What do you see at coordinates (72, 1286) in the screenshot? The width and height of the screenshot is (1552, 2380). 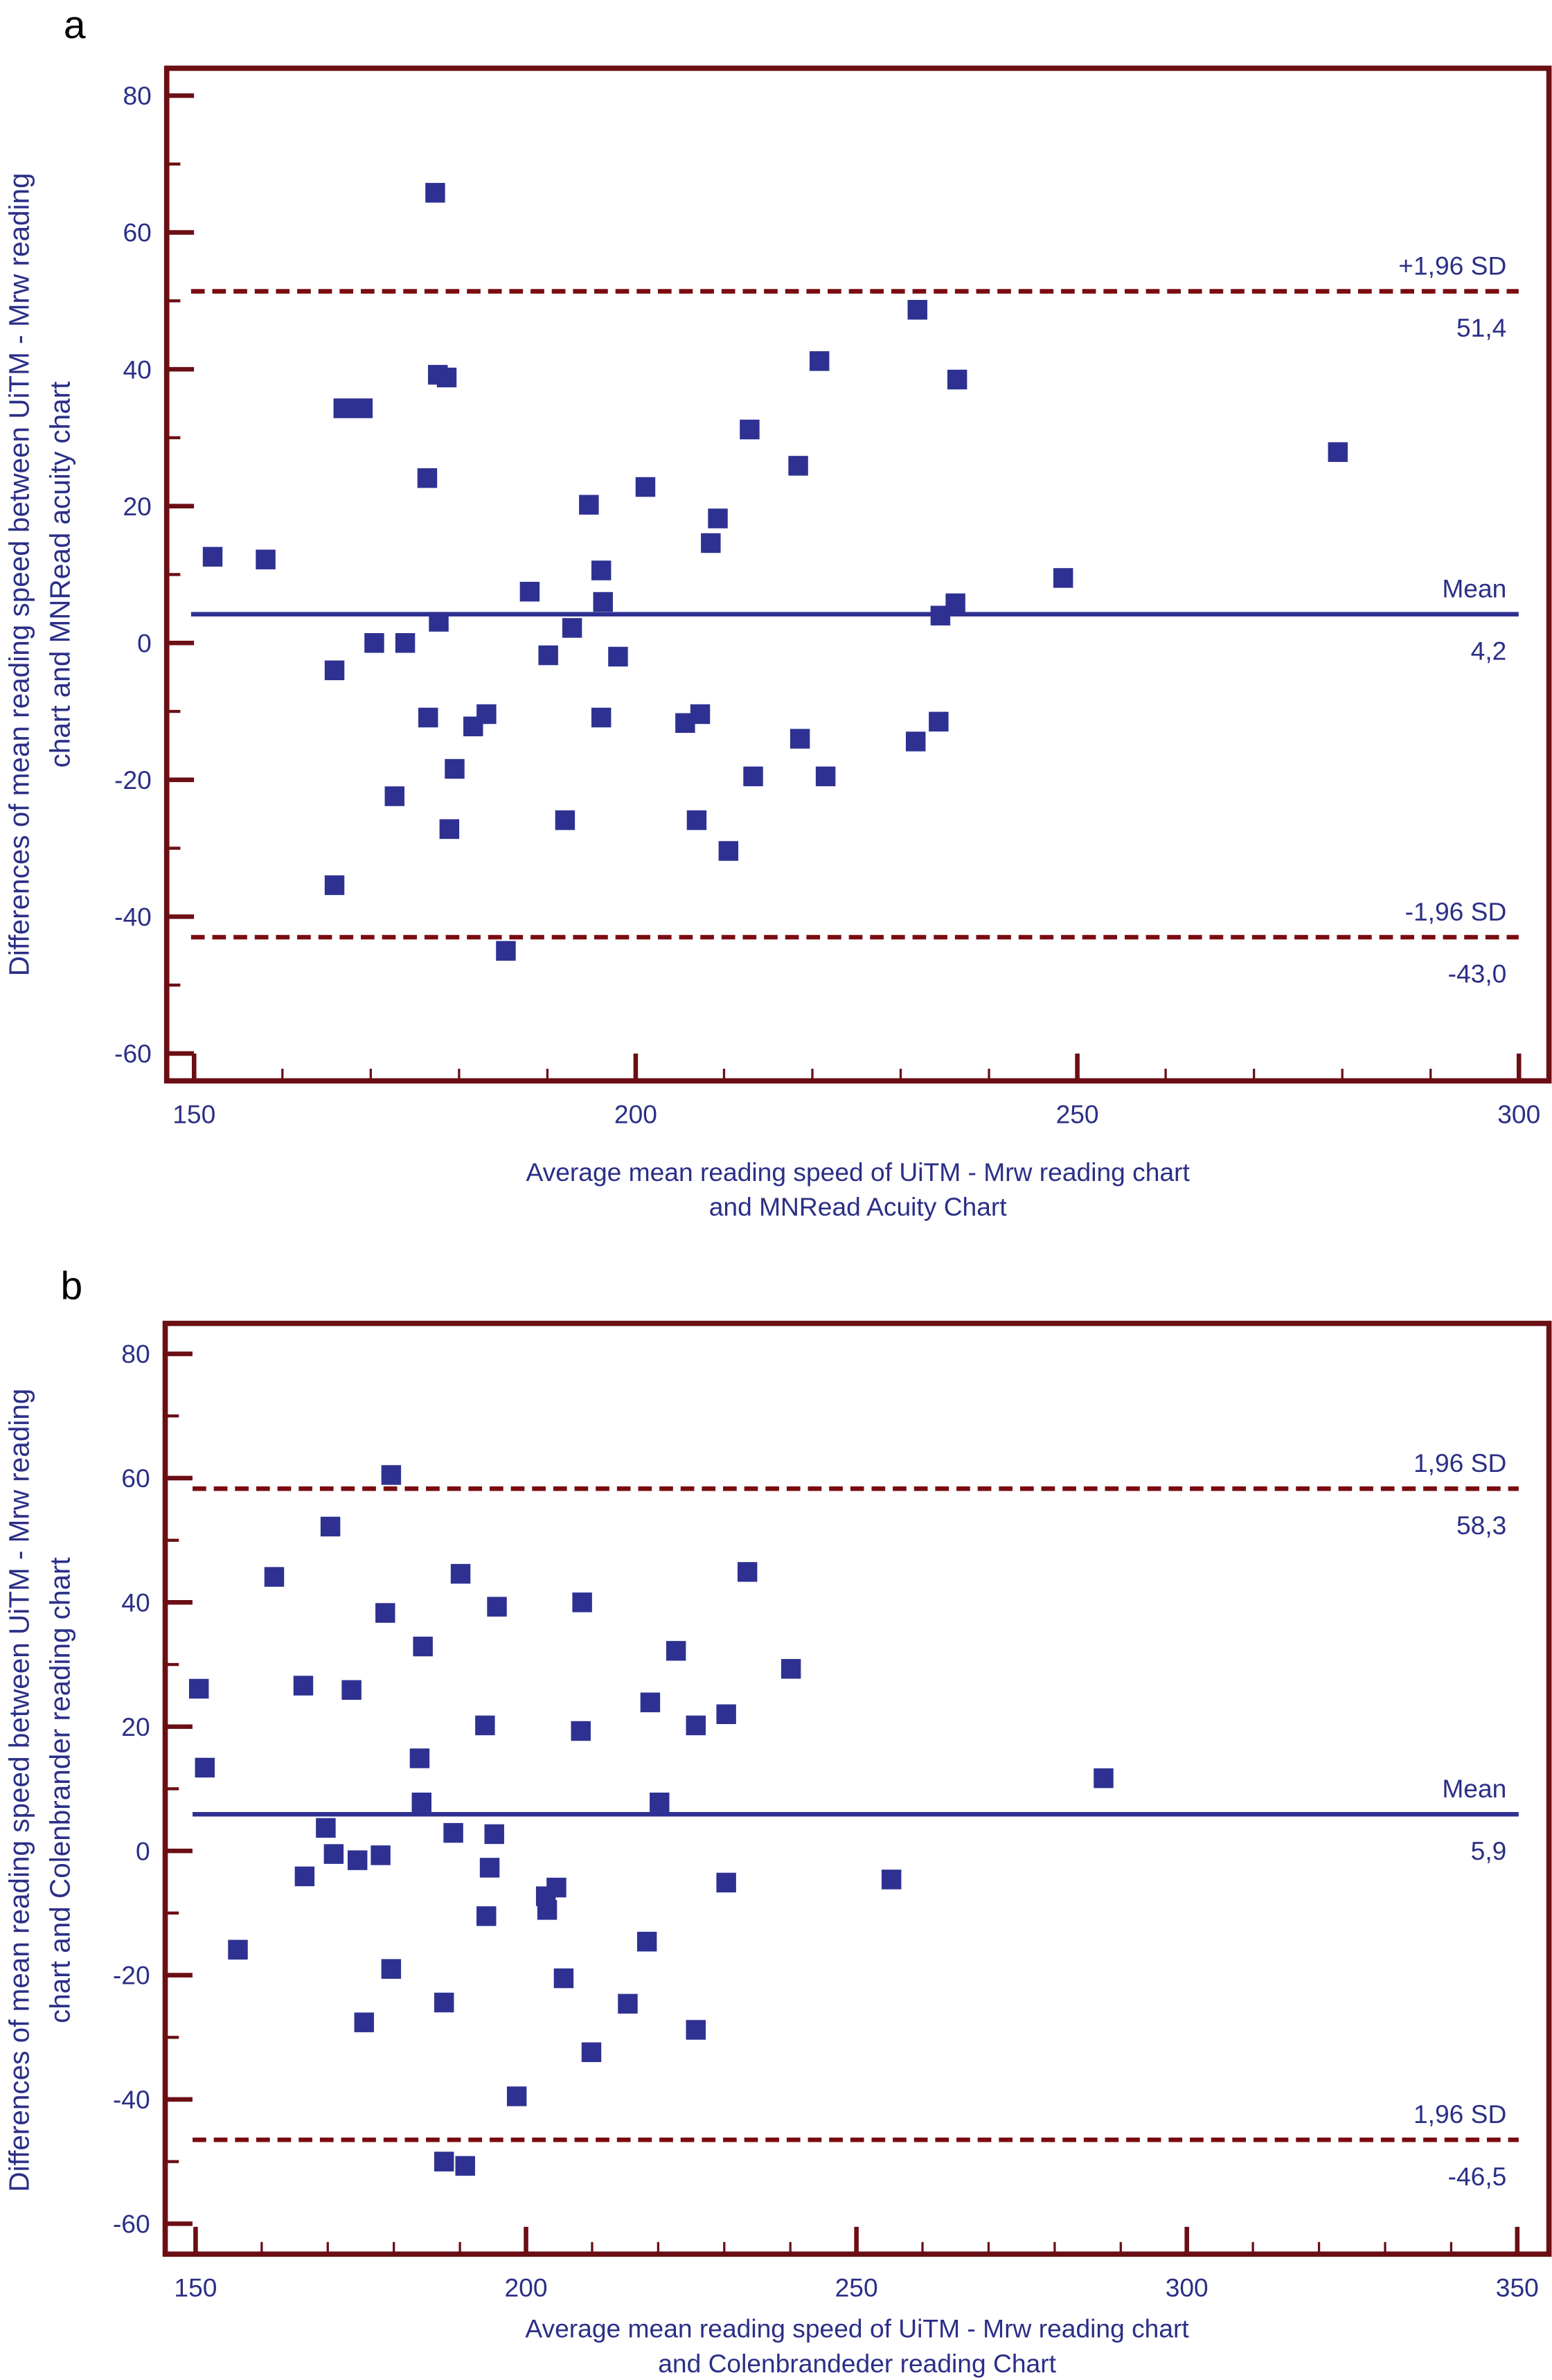 I see `panel-label: b` at bounding box center [72, 1286].